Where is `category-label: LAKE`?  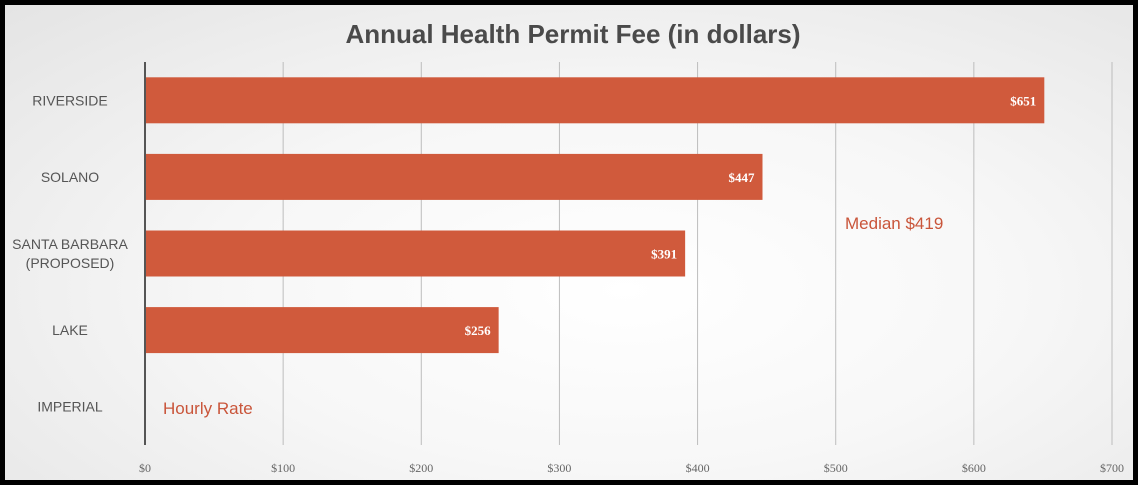
category-label: LAKE is located at coordinates (70, 330).